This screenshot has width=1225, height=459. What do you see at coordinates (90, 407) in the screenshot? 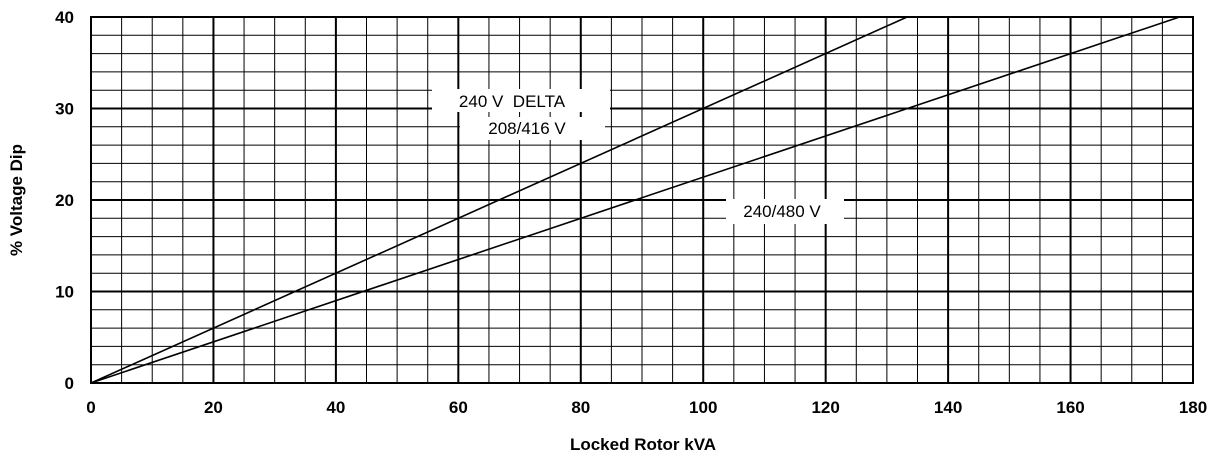
I see `x-tick-label: 0` at bounding box center [90, 407].